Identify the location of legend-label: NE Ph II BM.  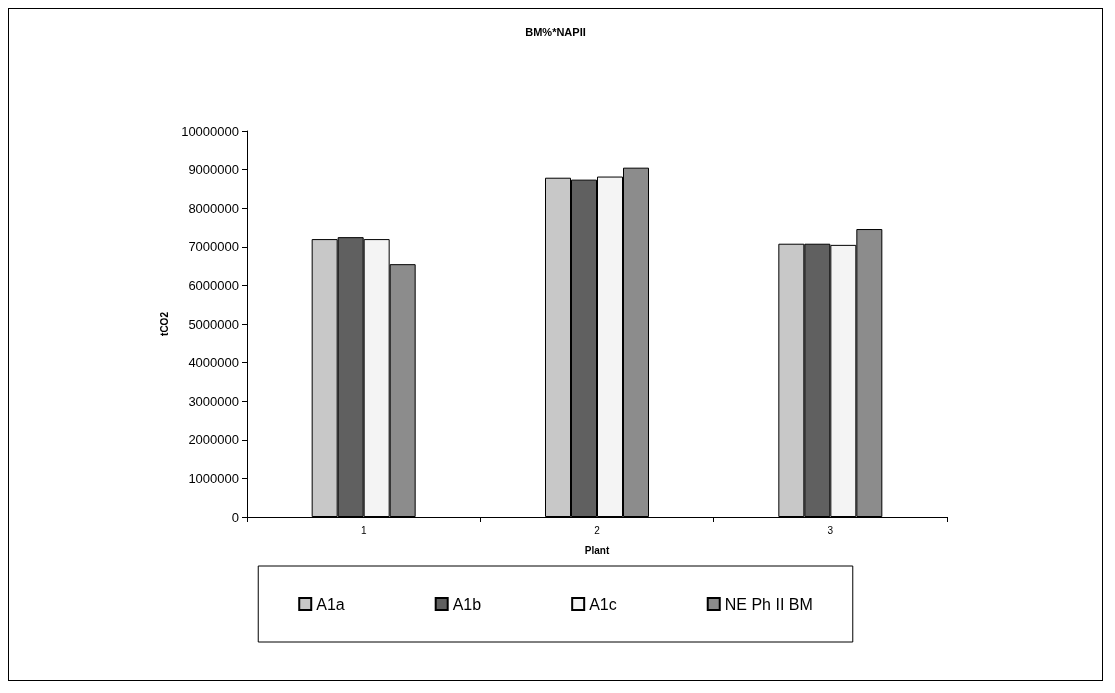
(768, 604).